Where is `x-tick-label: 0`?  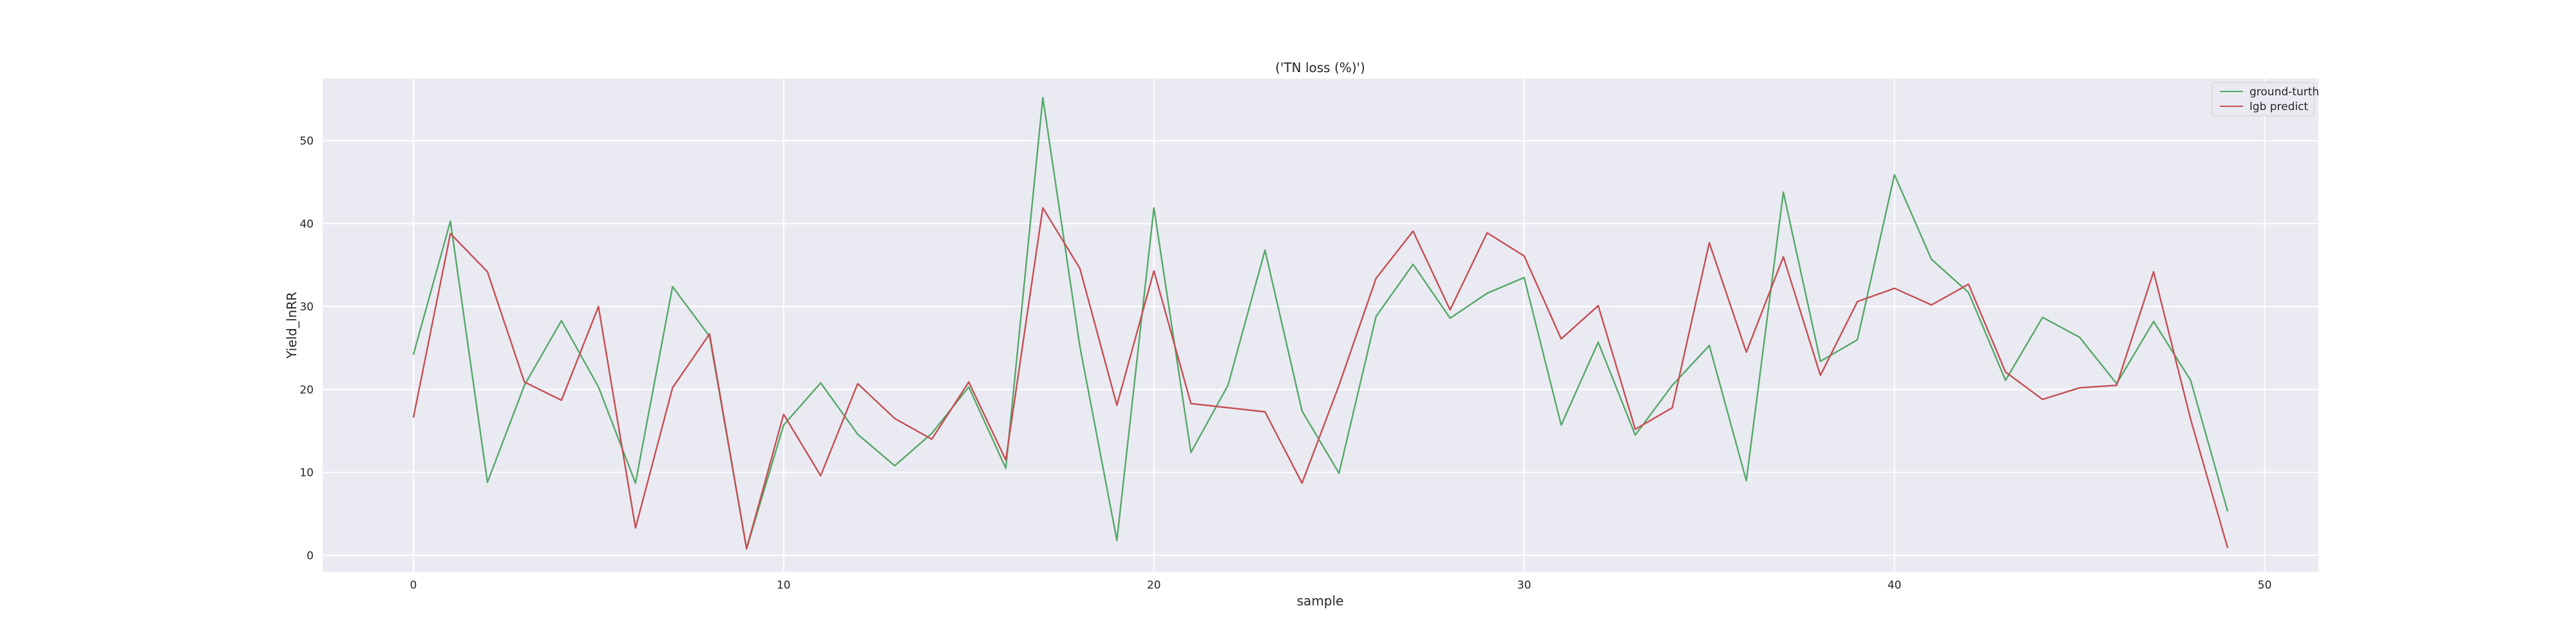
x-tick-label: 0 is located at coordinates (414, 586).